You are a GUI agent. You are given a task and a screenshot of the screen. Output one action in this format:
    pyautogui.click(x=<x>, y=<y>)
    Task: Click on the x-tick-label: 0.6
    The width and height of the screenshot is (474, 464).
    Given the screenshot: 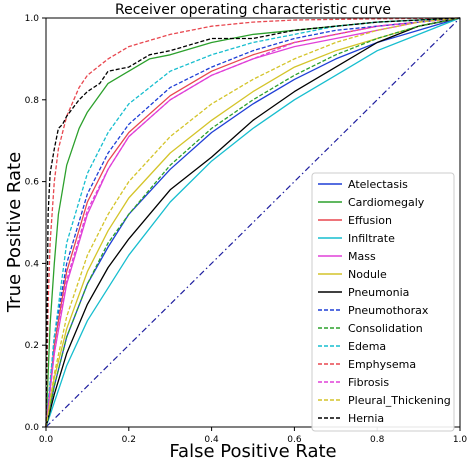 What is the action you would take?
    pyautogui.click(x=294, y=440)
    